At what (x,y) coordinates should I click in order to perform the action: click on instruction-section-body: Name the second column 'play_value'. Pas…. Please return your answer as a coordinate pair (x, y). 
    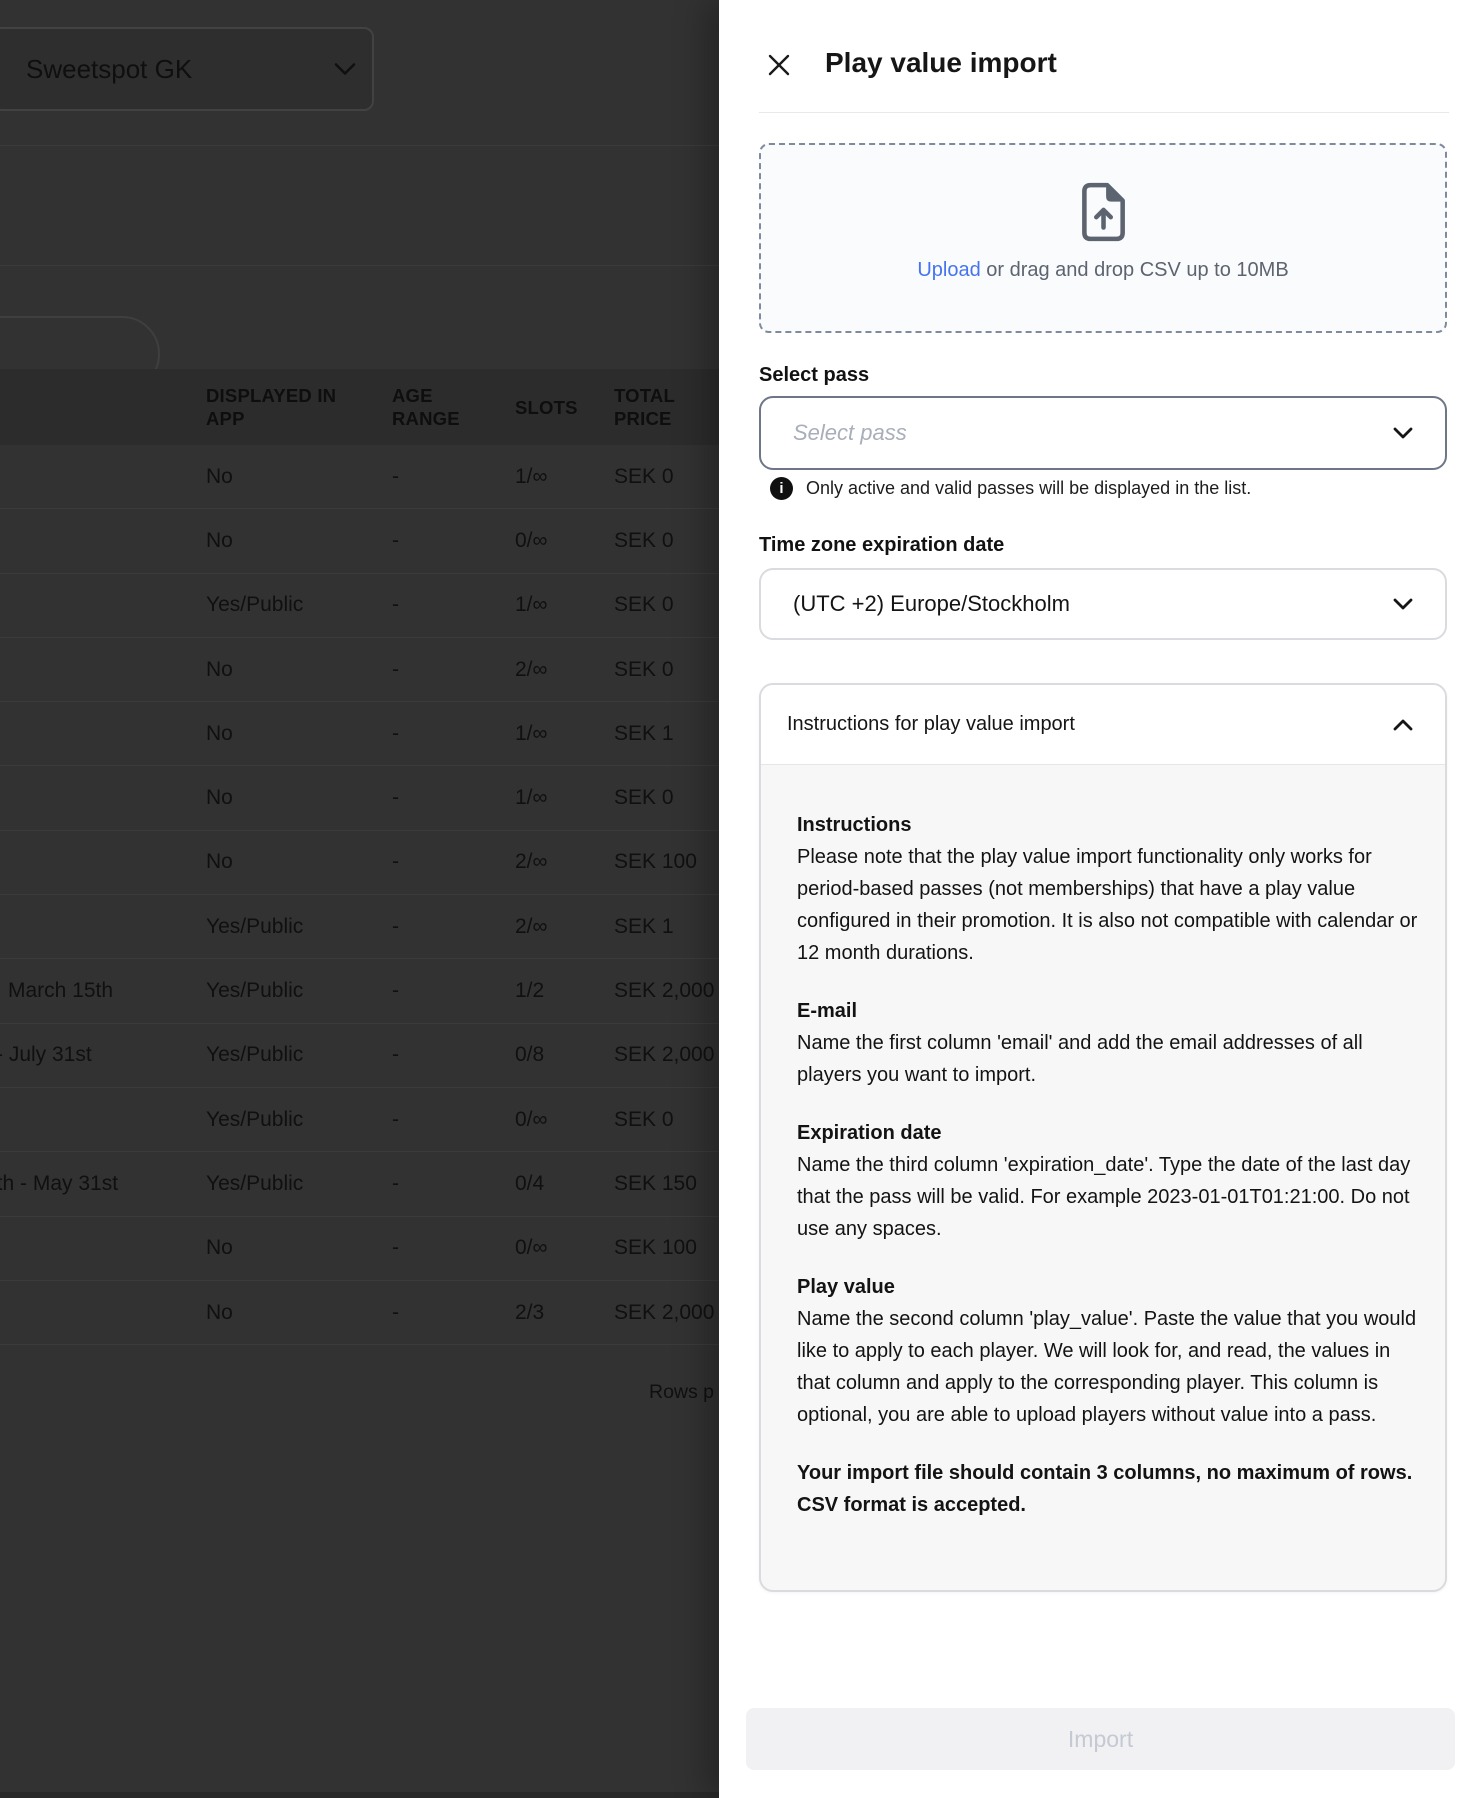
    Looking at the image, I should click on (1107, 1367).